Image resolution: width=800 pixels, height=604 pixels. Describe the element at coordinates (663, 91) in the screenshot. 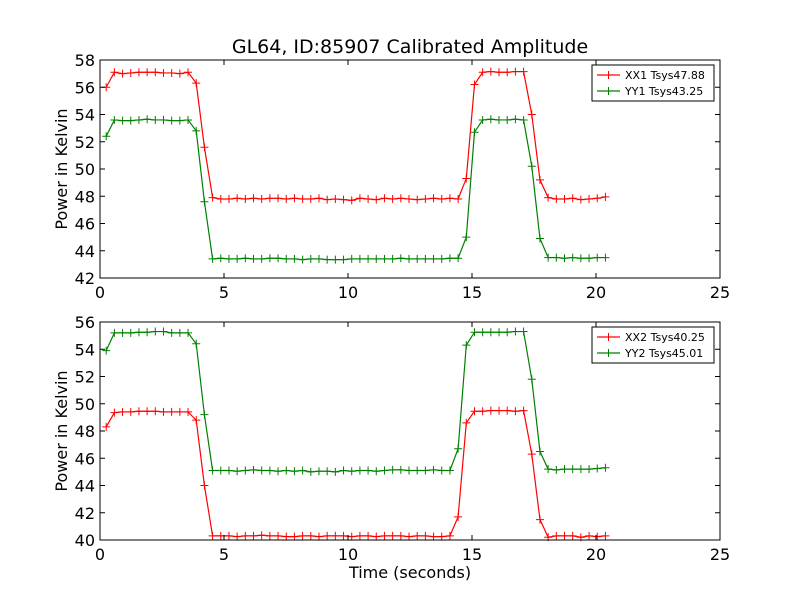

I see `legend-label: YY1 Tsys43.25` at that location.